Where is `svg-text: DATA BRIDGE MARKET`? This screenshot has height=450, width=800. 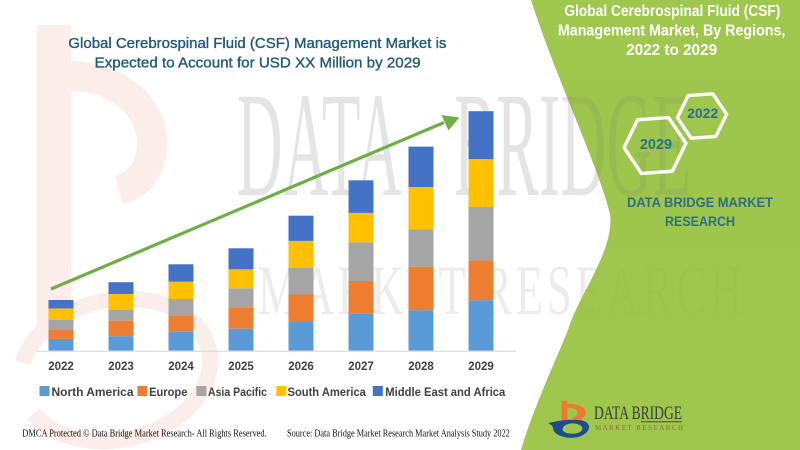 svg-text: DATA BRIDGE MARKET is located at coordinates (700, 203).